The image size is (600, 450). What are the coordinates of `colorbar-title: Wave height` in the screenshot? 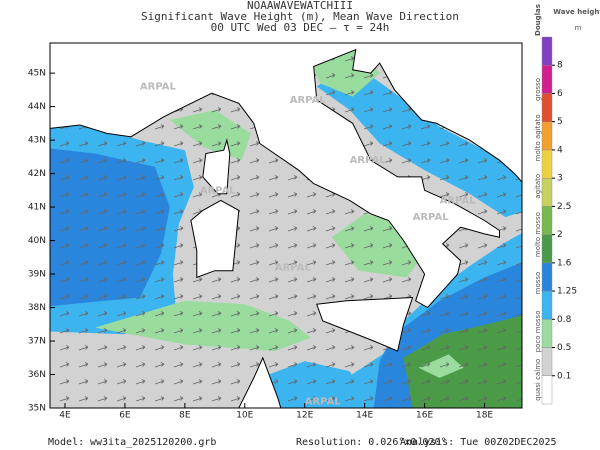 It's located at (576, 12).